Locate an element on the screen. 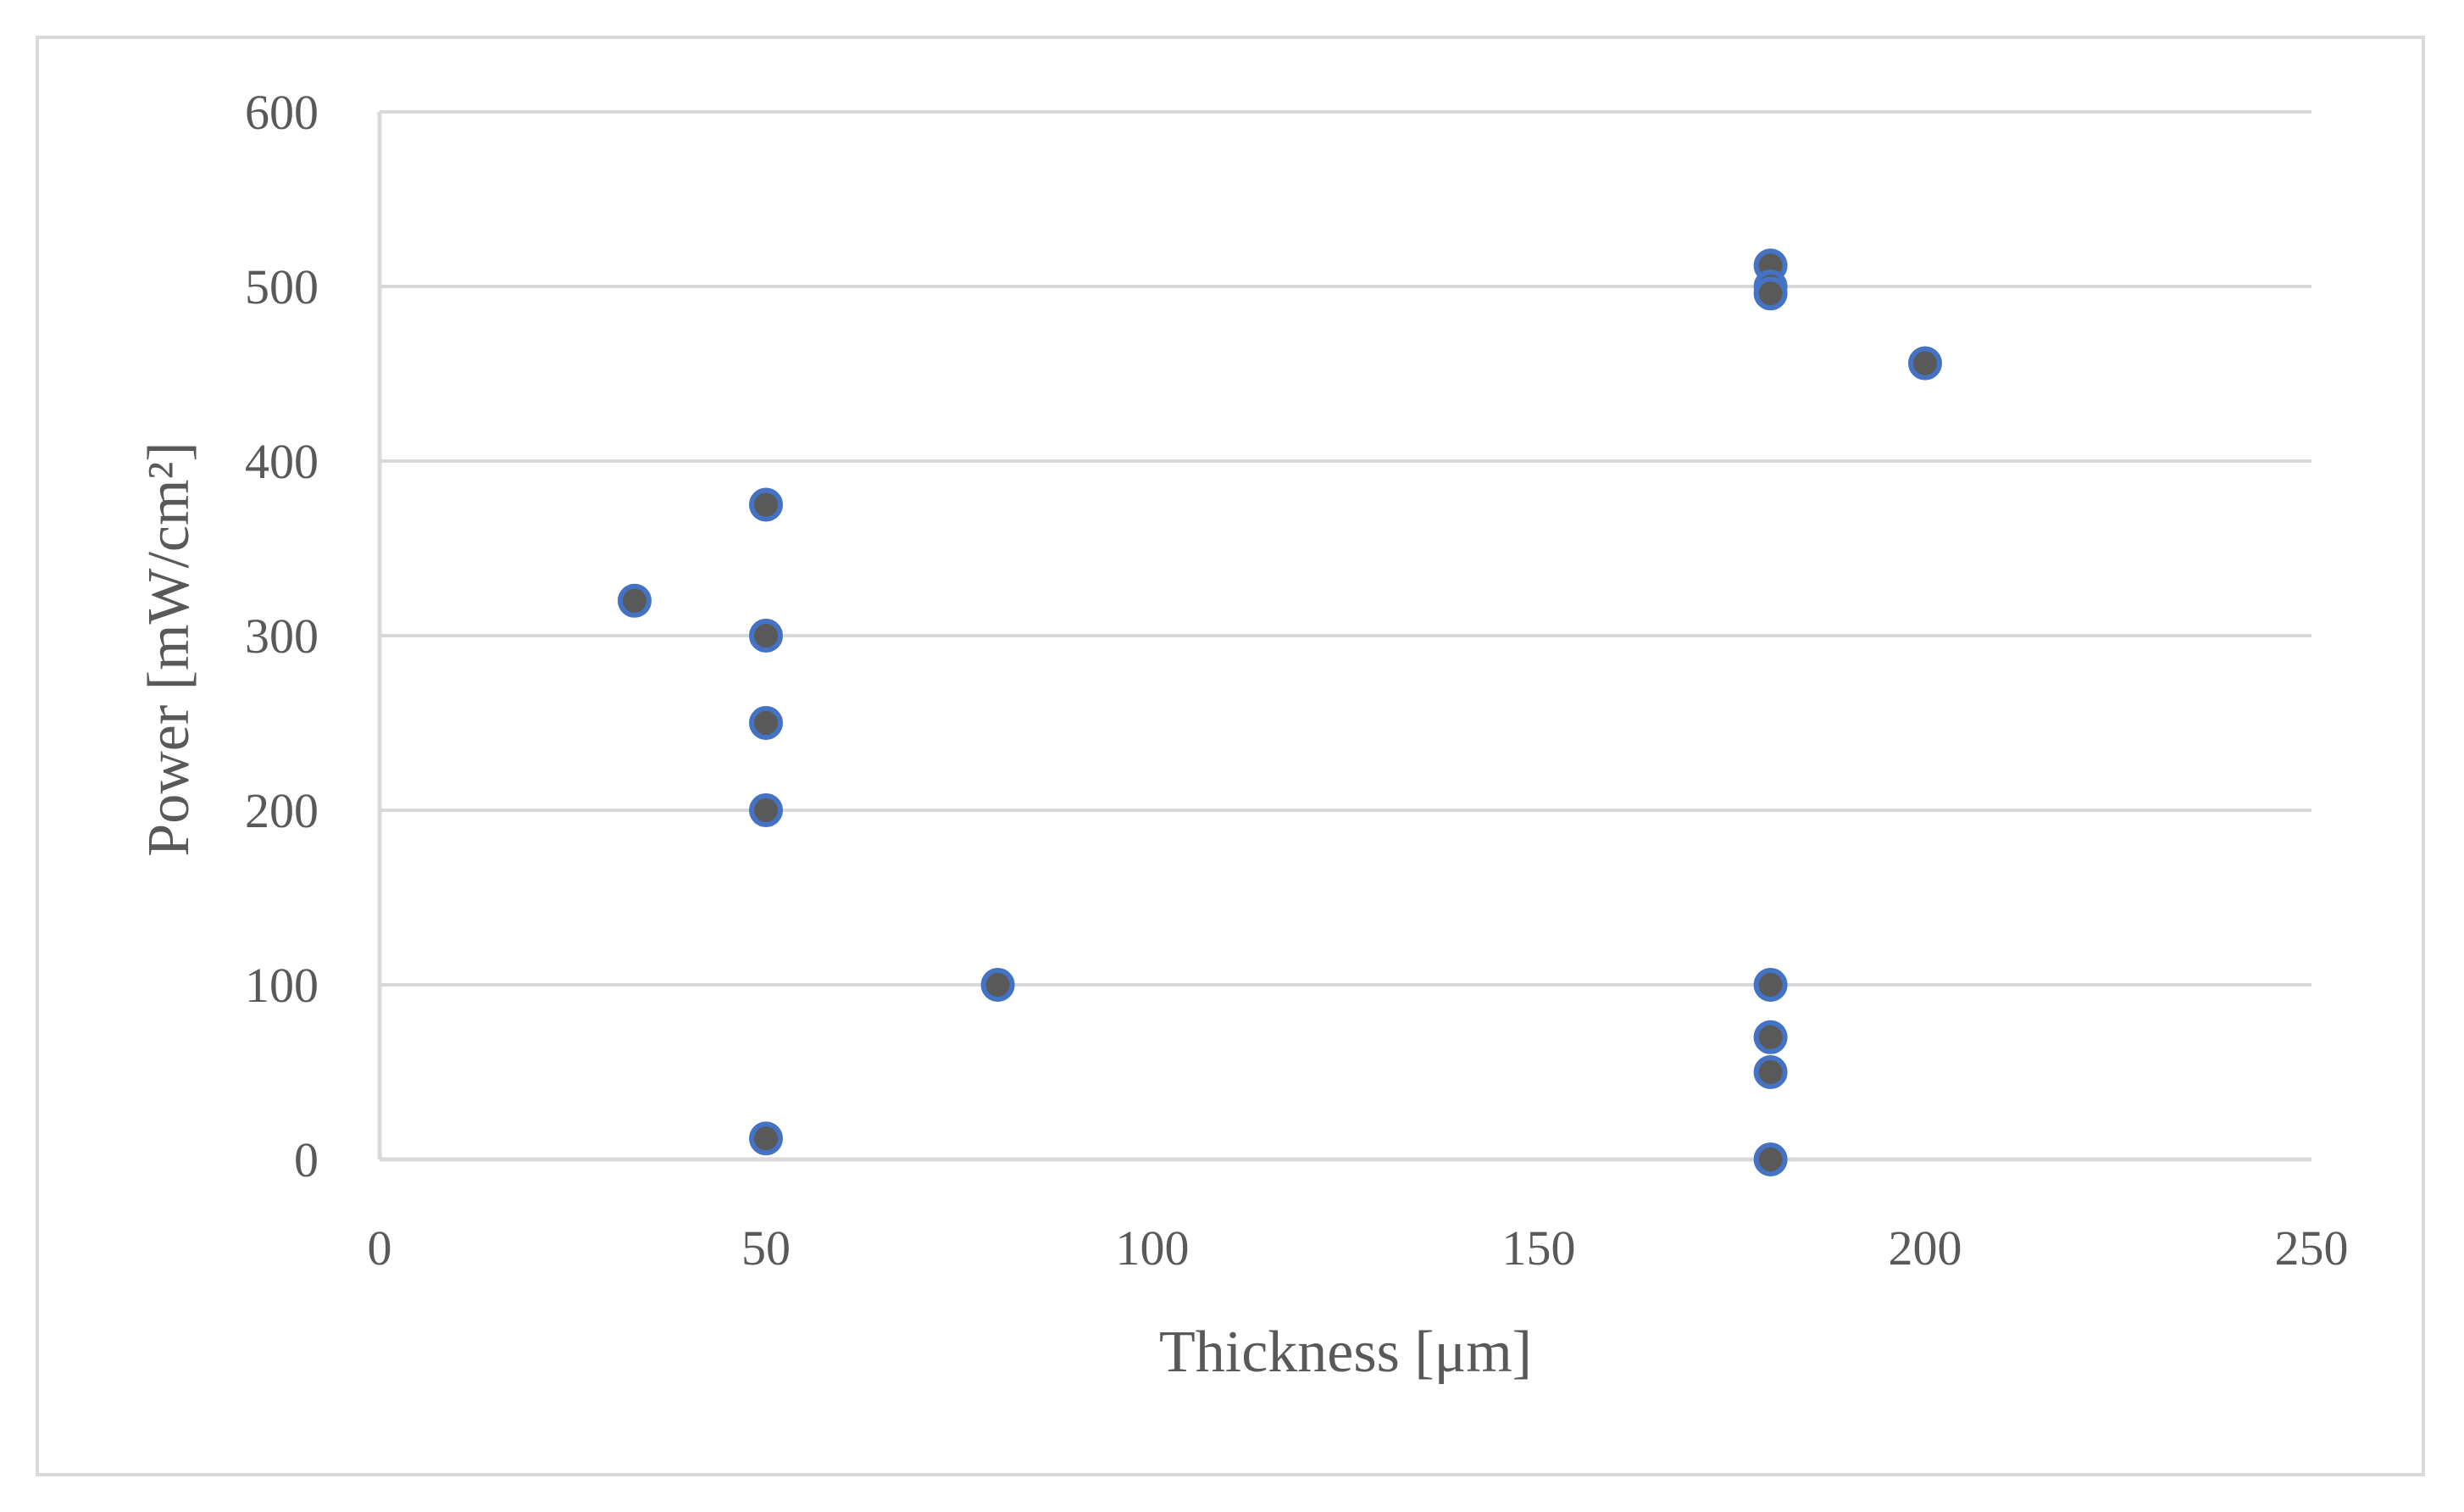 The image size is (2464, 1512). y-tick-label: 300 is located at coordinates (282, 637).